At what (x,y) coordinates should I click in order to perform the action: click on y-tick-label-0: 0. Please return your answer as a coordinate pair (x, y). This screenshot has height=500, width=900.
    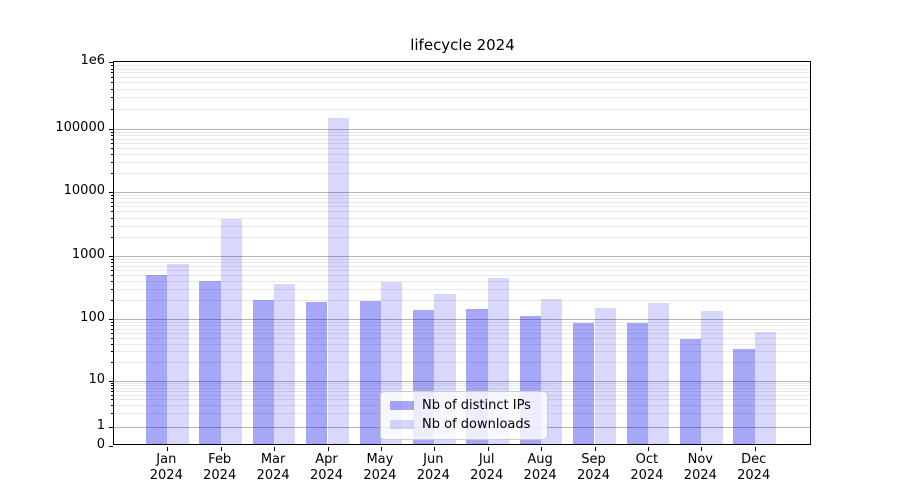
    Looking at the image, I should click on (100, 444).